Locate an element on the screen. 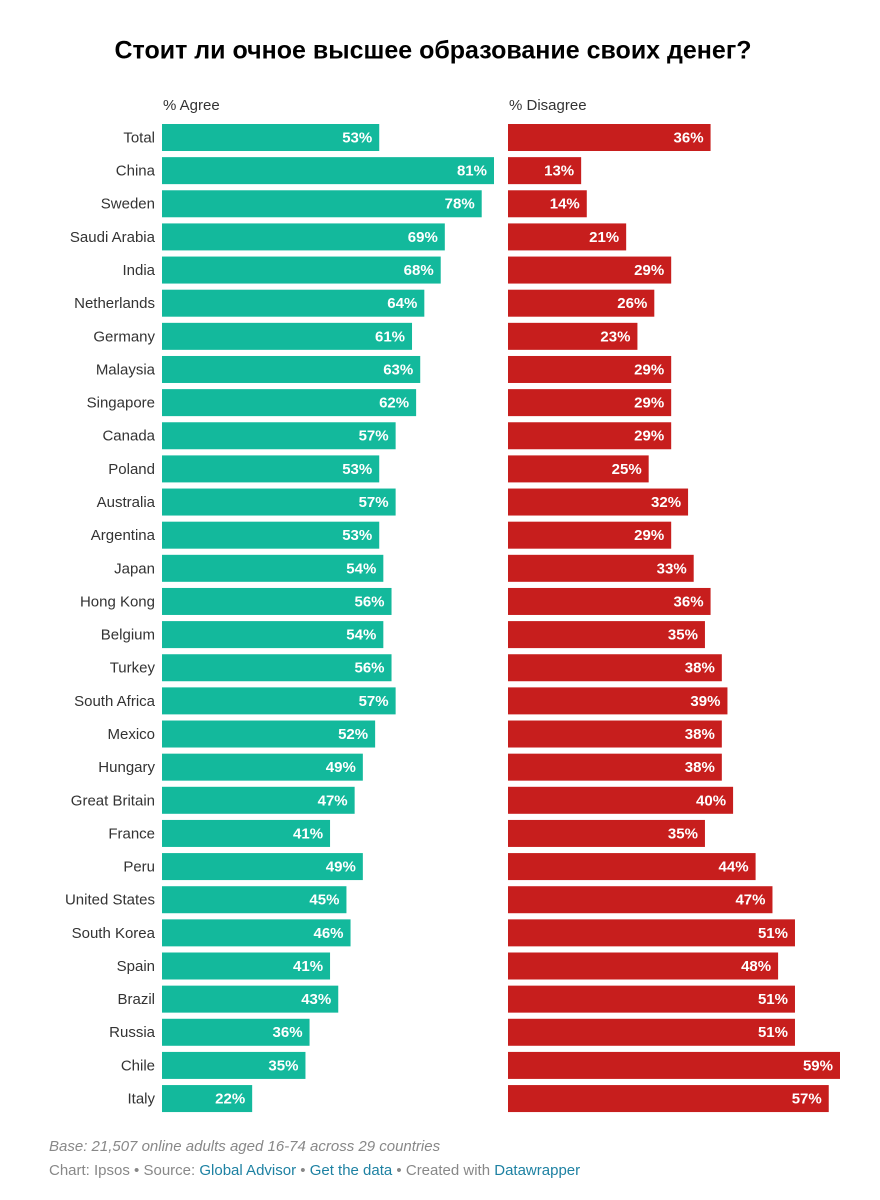 The width and height of the screenshot is (880, 1200). category-label: Italy is located at coordinates (141, 1099).